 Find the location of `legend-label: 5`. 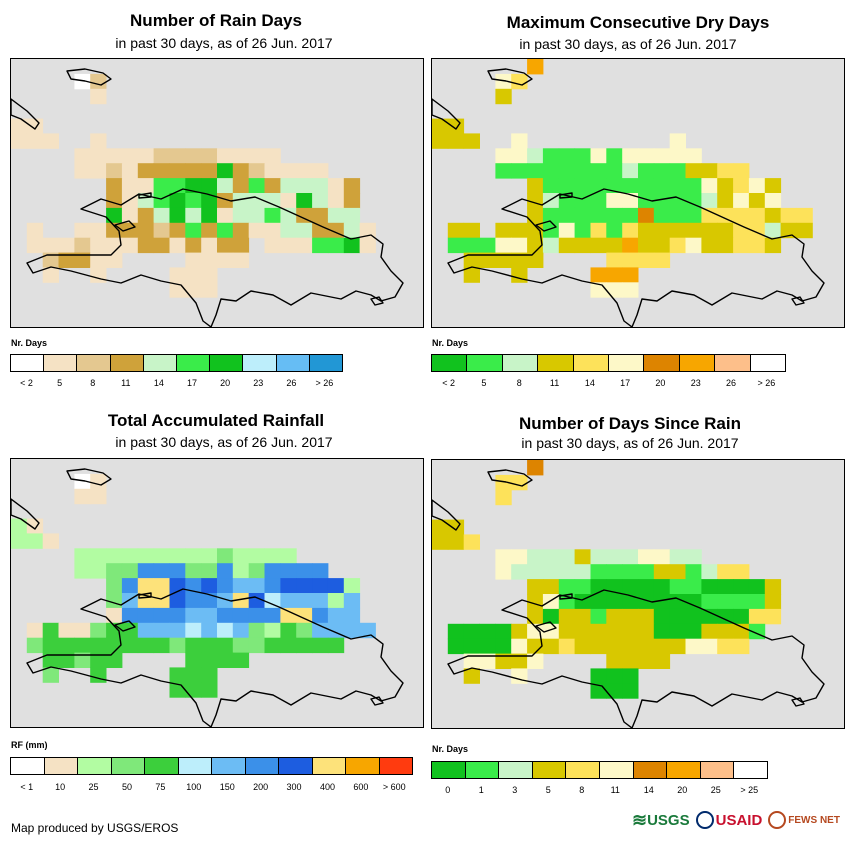

legend-label: 5 is located at coordinates (60, 383).